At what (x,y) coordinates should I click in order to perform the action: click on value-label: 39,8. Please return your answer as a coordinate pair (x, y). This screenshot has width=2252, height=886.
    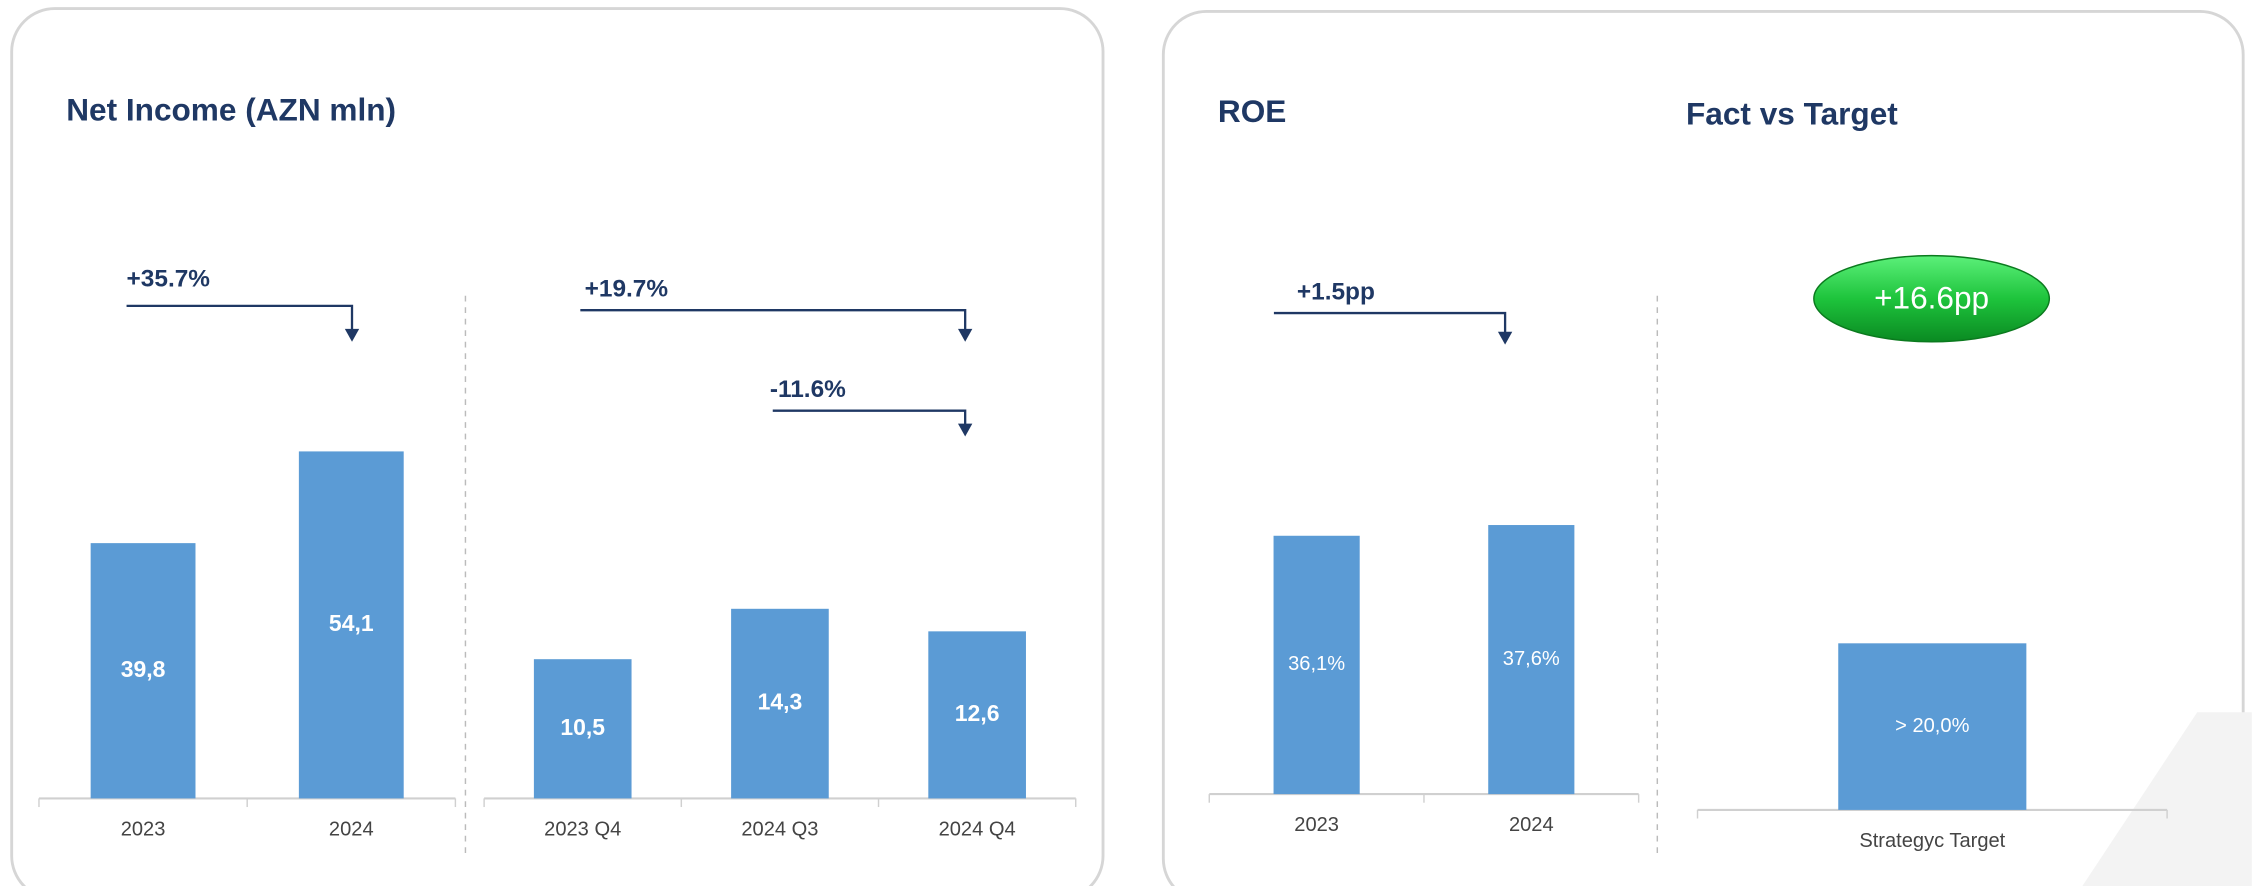
    Looking at the image, I should click on (143, 669).